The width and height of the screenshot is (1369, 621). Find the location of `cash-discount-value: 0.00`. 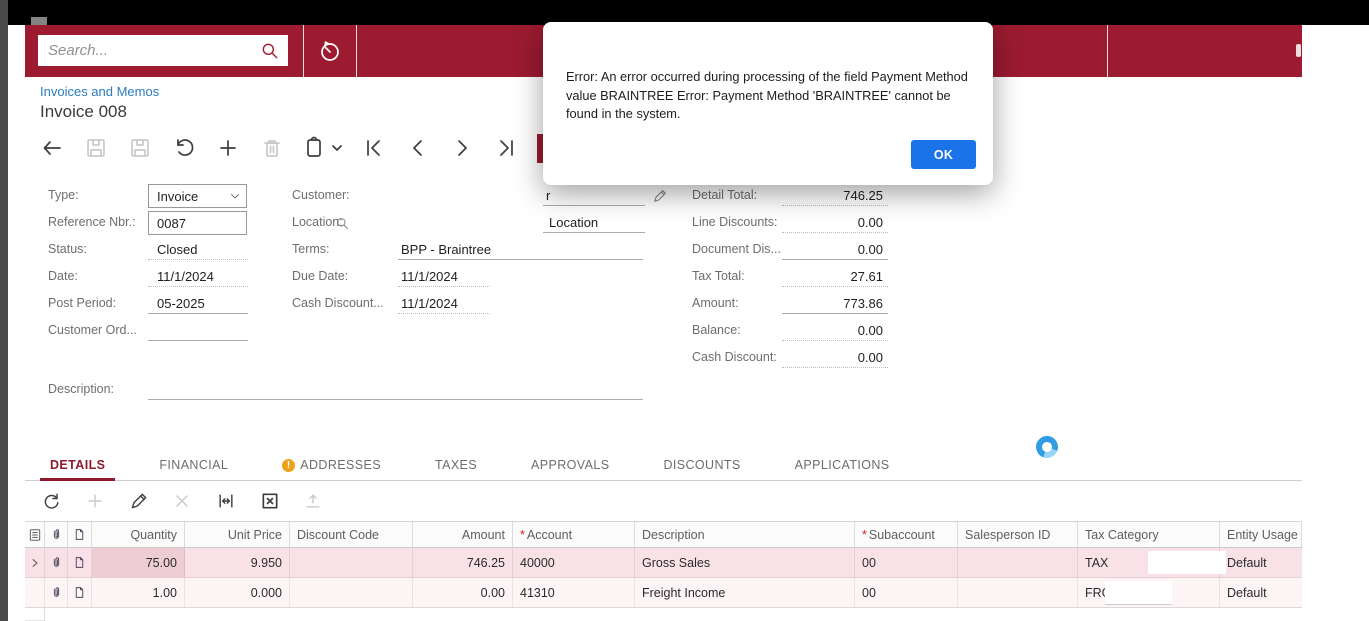

cash-discount-value: 0.00 is located at coordinates (835, 357).